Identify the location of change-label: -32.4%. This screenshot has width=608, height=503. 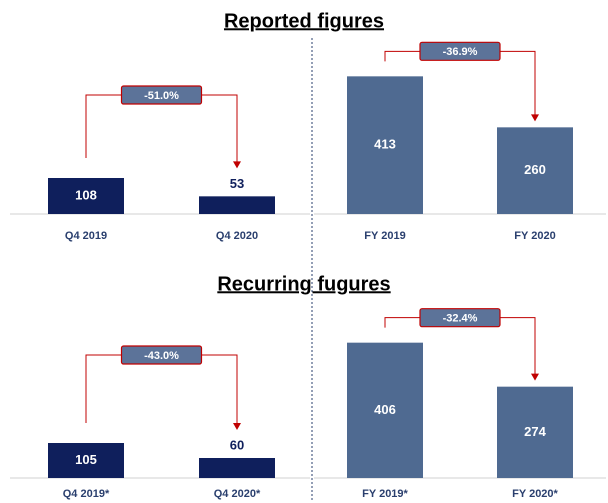
(460, 319).